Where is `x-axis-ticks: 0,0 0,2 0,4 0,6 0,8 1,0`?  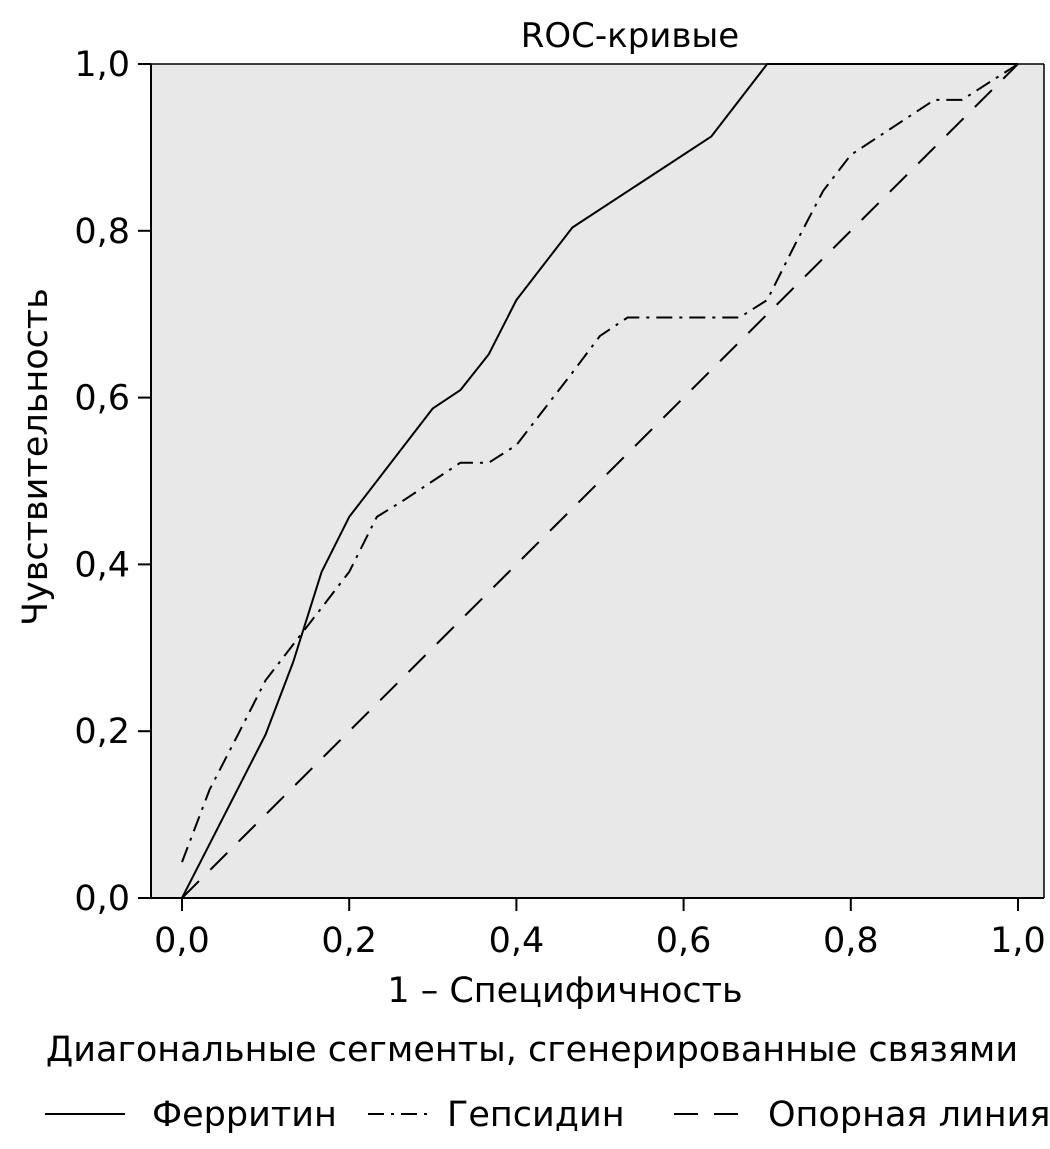
x-axis-ticks: 0,0 0,2 0,4 0,6 0,8 1,0 is located at coordinates (600, 929).